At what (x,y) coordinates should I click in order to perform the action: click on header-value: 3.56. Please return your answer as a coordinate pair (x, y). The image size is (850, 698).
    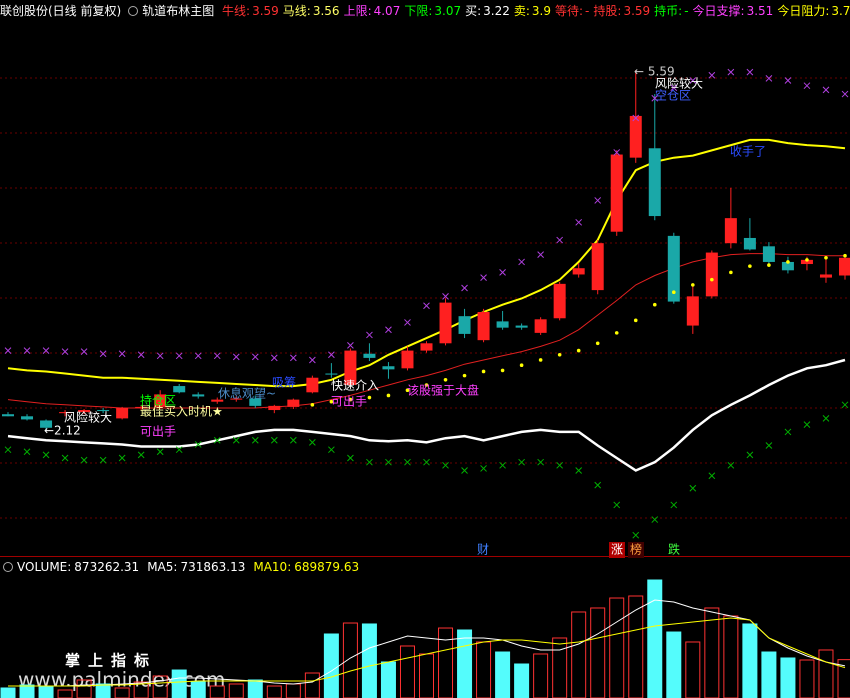
    Looking at the image, I should click on (326, 11).